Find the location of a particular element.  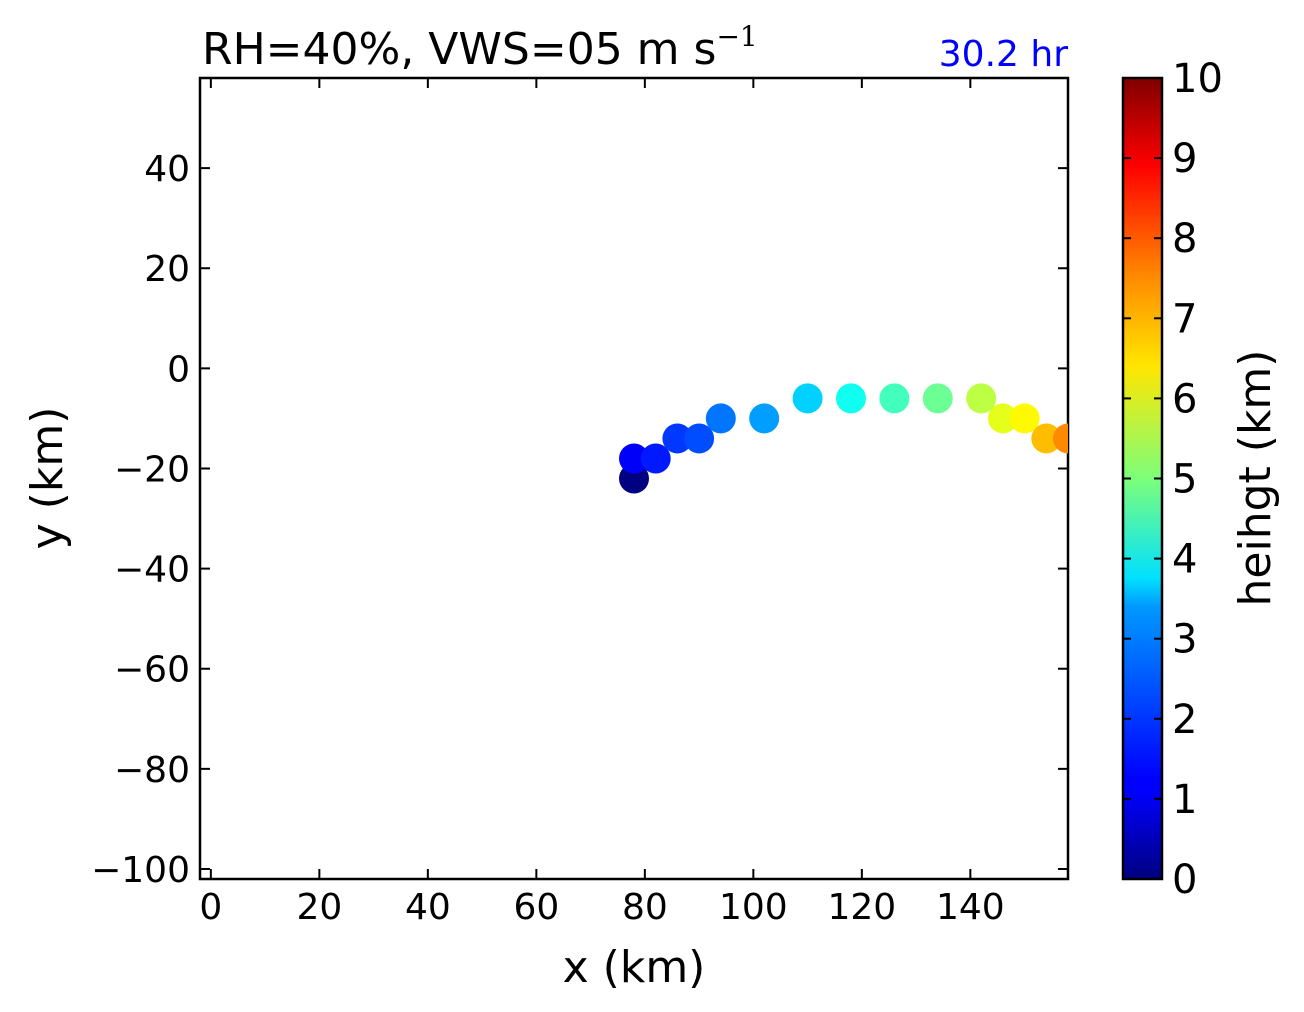

colorbar-ticks: 0 1 2 3 4 5 6 7 8 9 10 is located at coordinates (1173, 479).